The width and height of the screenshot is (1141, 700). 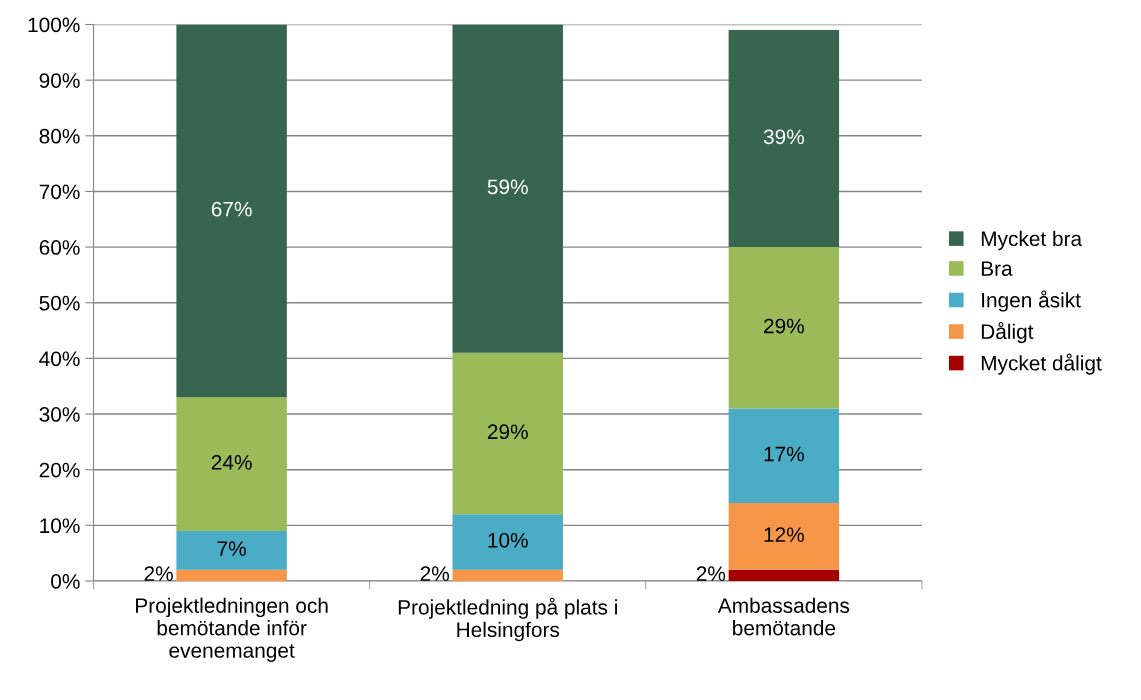 I want to click on y-tick-label: 70%, so click(x=59, y=192).